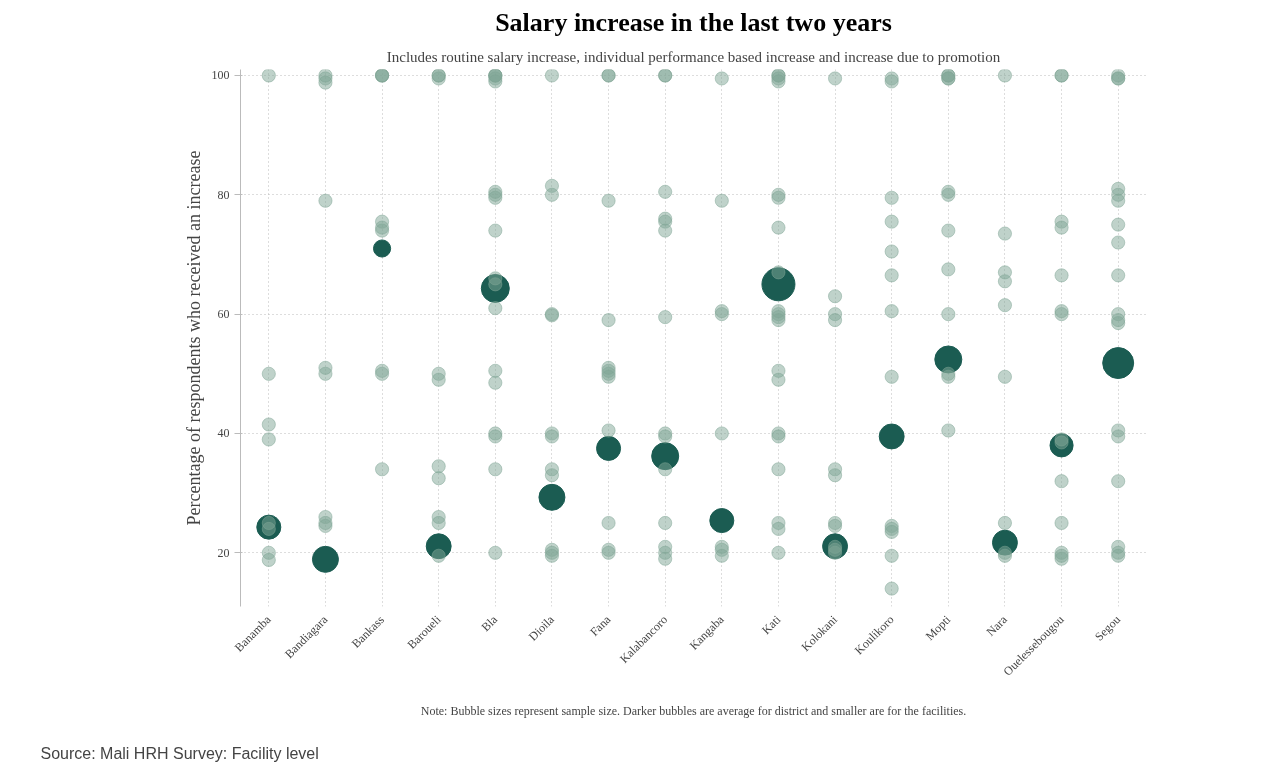 The width and height of the screenshot is (1286, 776). What do you see at coordinates (771, 625) in the screenshot?
I see `x-tick-label: Kati` at bounding box center [771, 625].